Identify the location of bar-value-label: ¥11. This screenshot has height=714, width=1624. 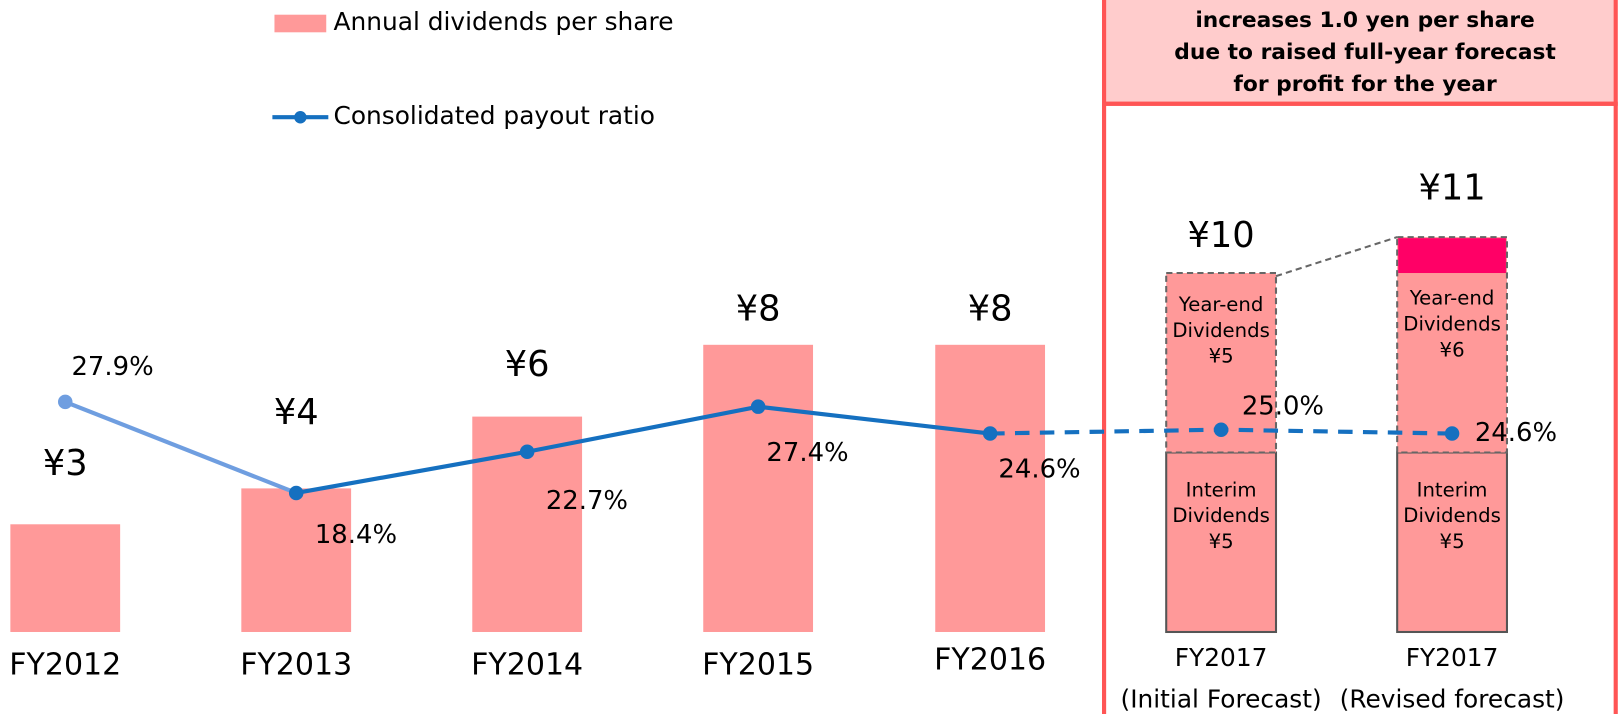
(1451, 187).